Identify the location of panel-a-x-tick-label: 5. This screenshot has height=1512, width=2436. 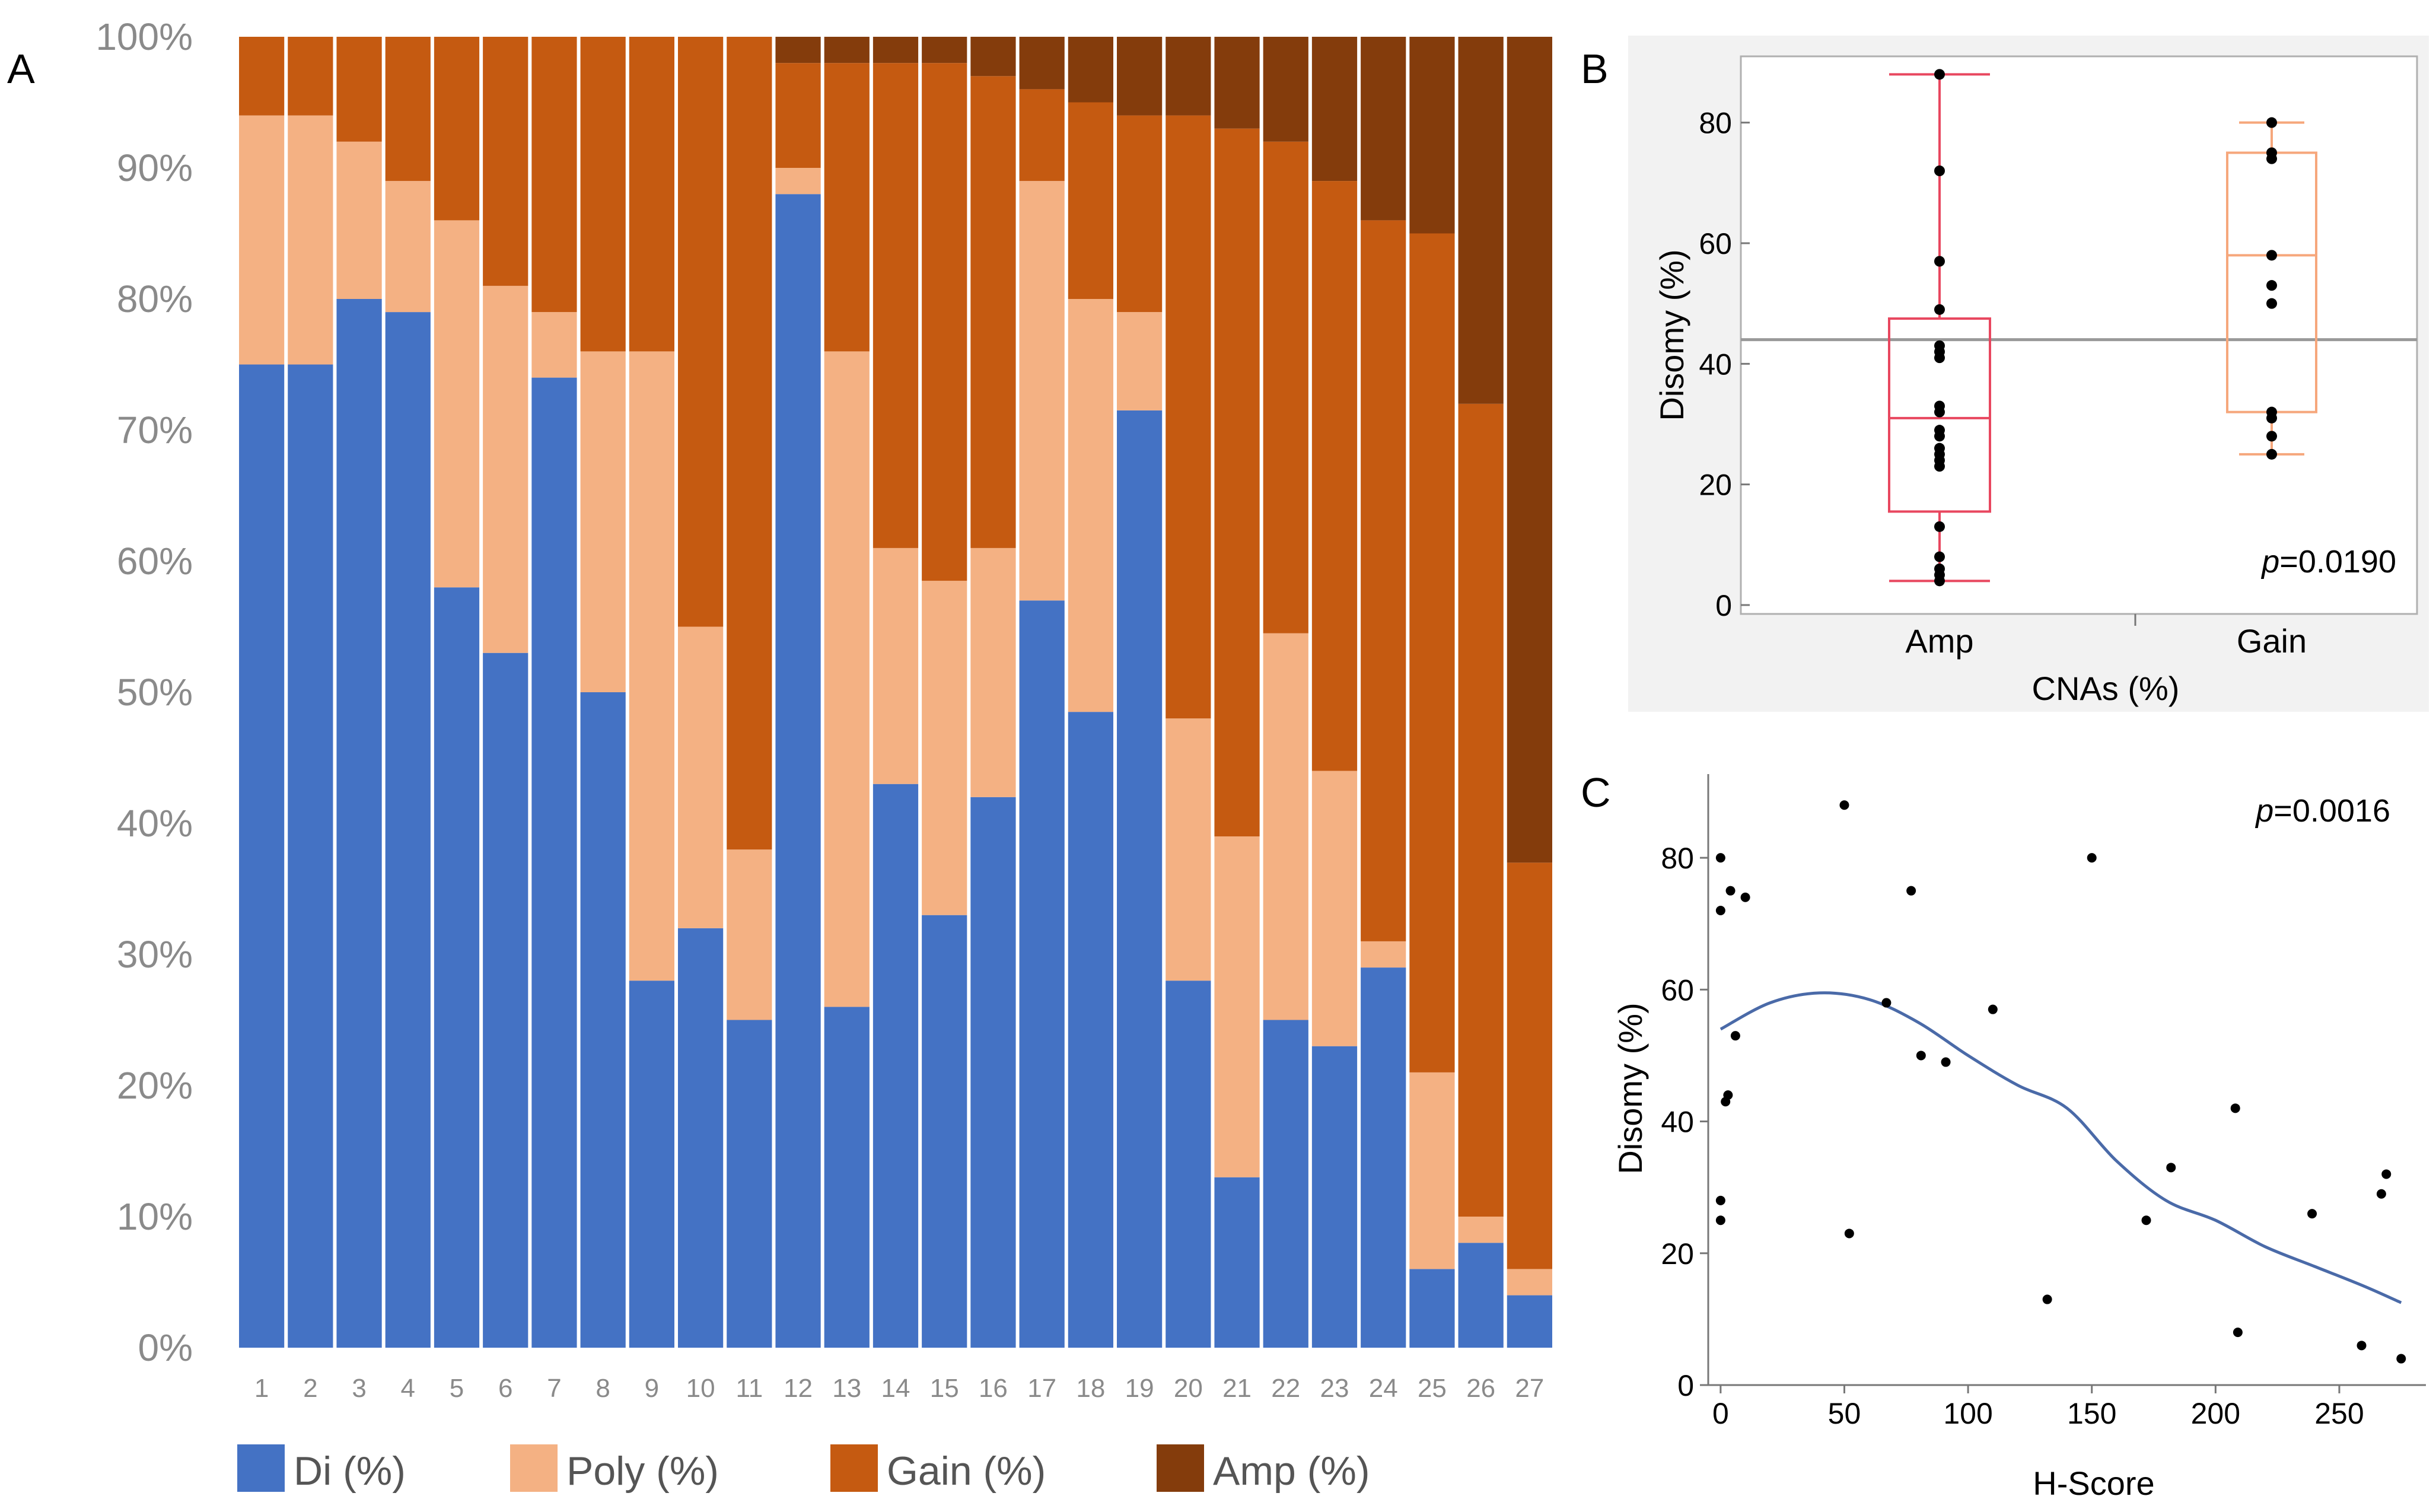
(457, 1388).